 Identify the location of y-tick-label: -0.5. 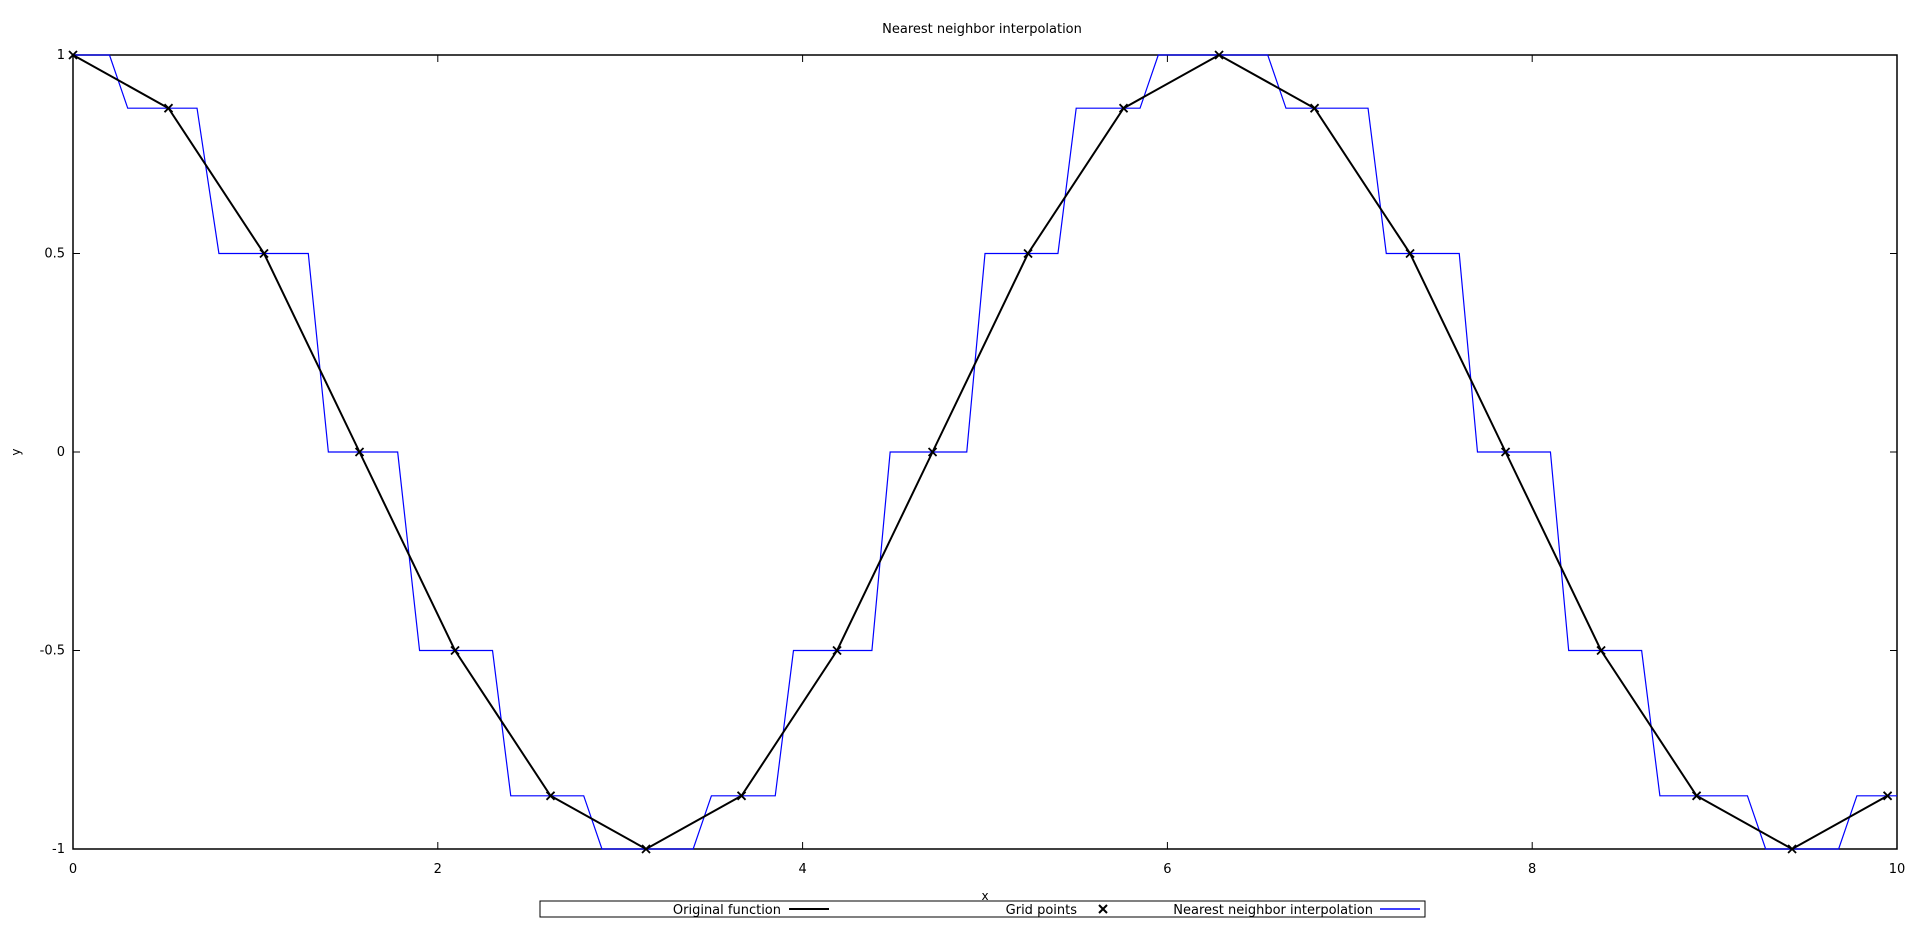
(52, 651).